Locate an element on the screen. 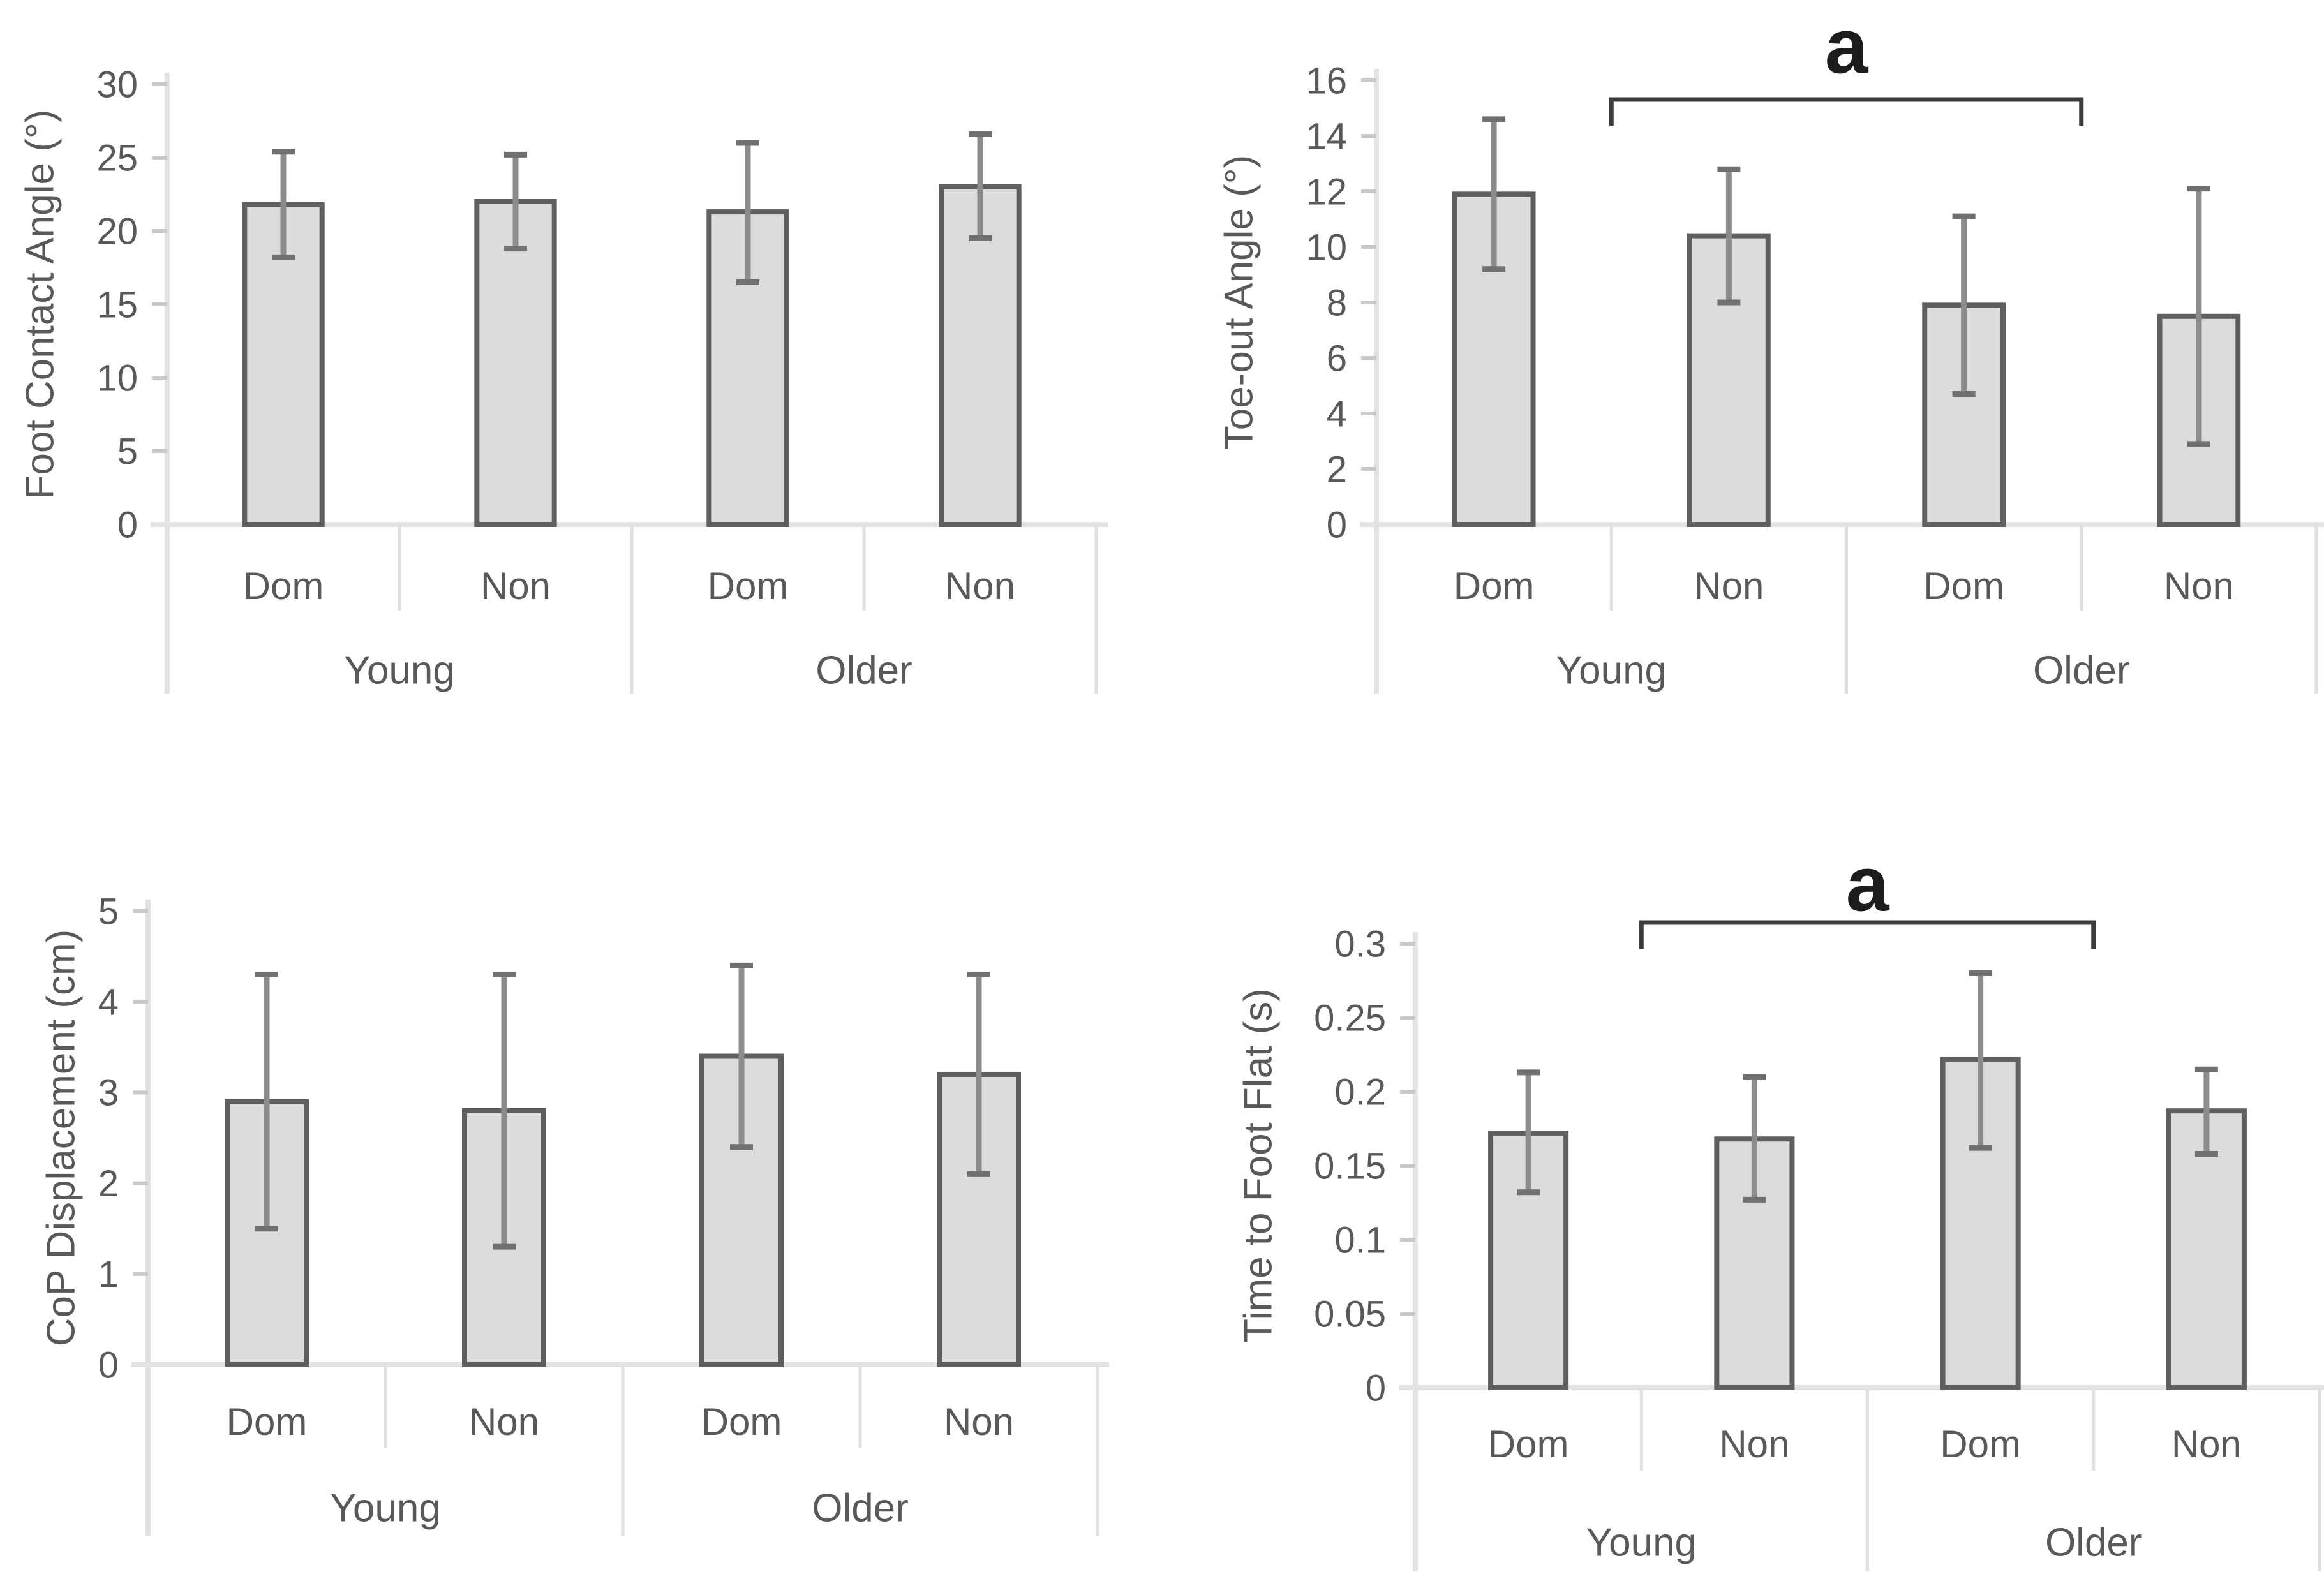 The image size is (2324, 1588). y-axis-title: Foot Contact Angle (°) is located at coordinates (41, 305).